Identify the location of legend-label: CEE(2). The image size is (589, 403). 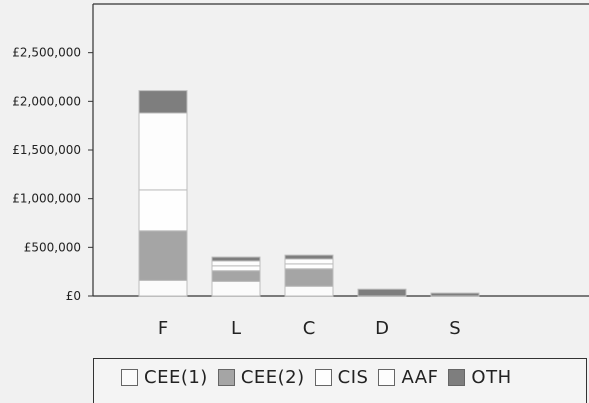
(272, 377).